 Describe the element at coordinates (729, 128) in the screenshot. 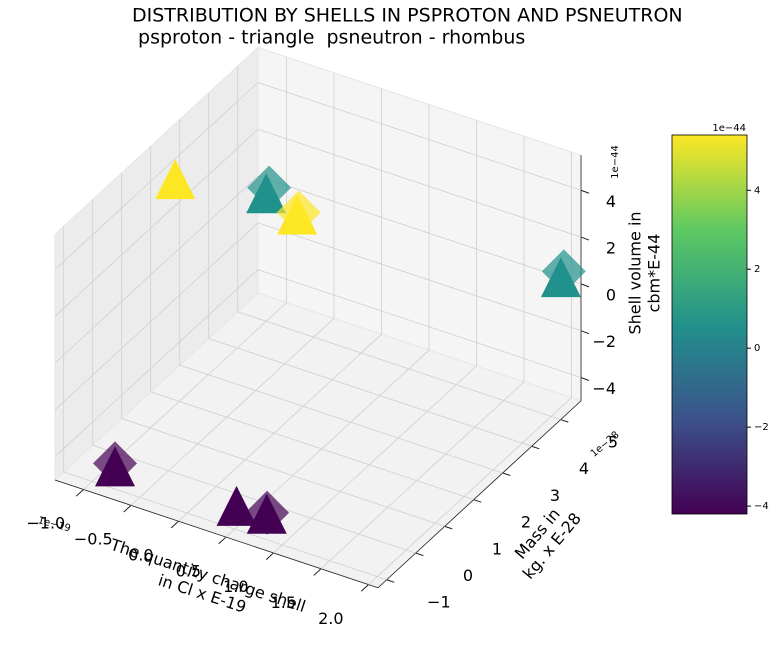

I see `colorbar-offset-text: 1e−44` at that location.